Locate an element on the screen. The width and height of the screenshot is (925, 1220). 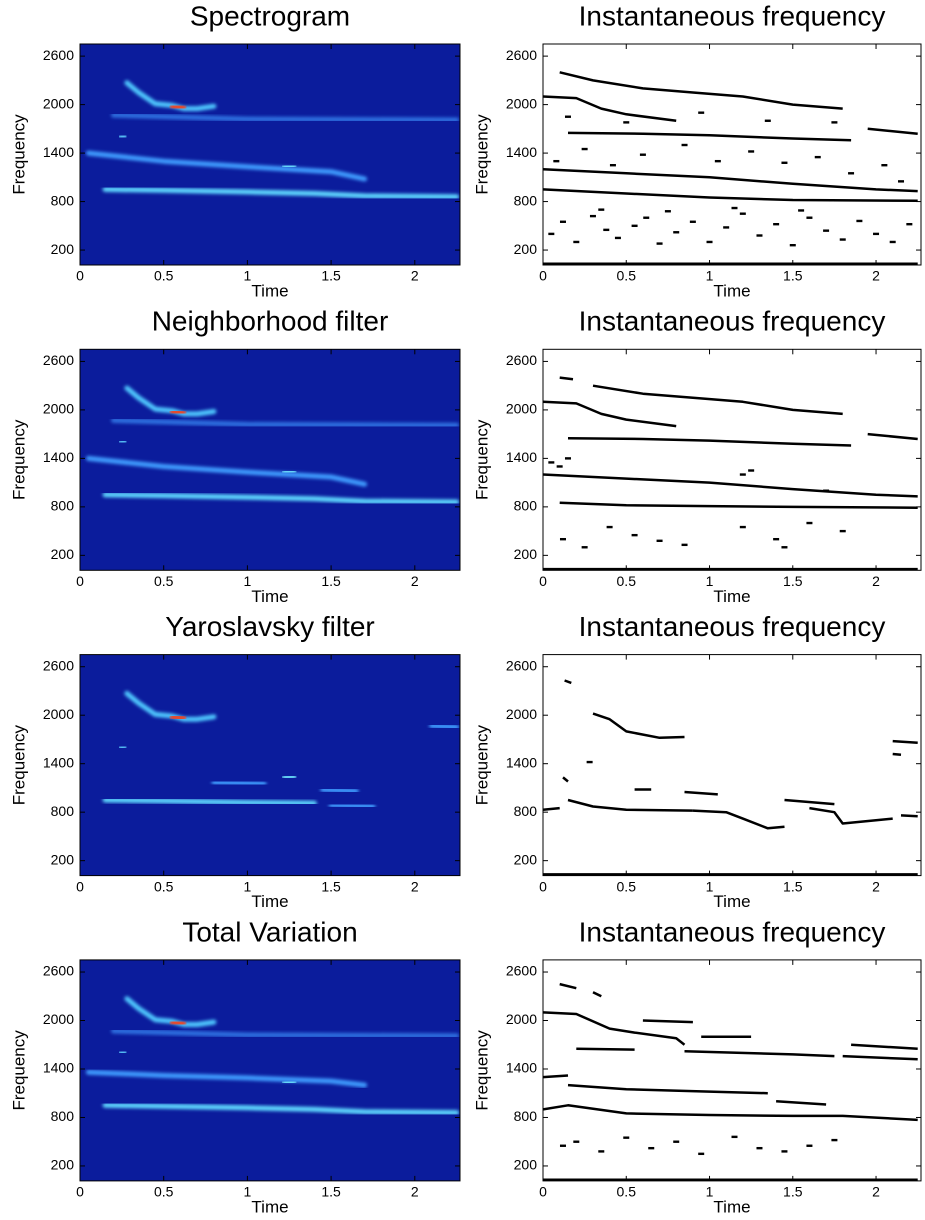
plot-area is located at coordinates (270, 154).